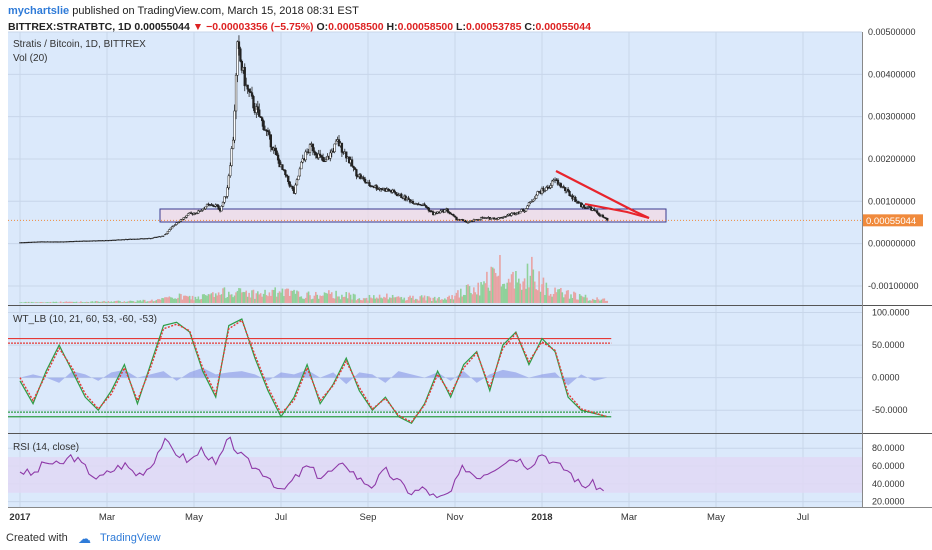 This screenshot has height=550, width=932. I want to click on high-label: H:, so click(392, 27).